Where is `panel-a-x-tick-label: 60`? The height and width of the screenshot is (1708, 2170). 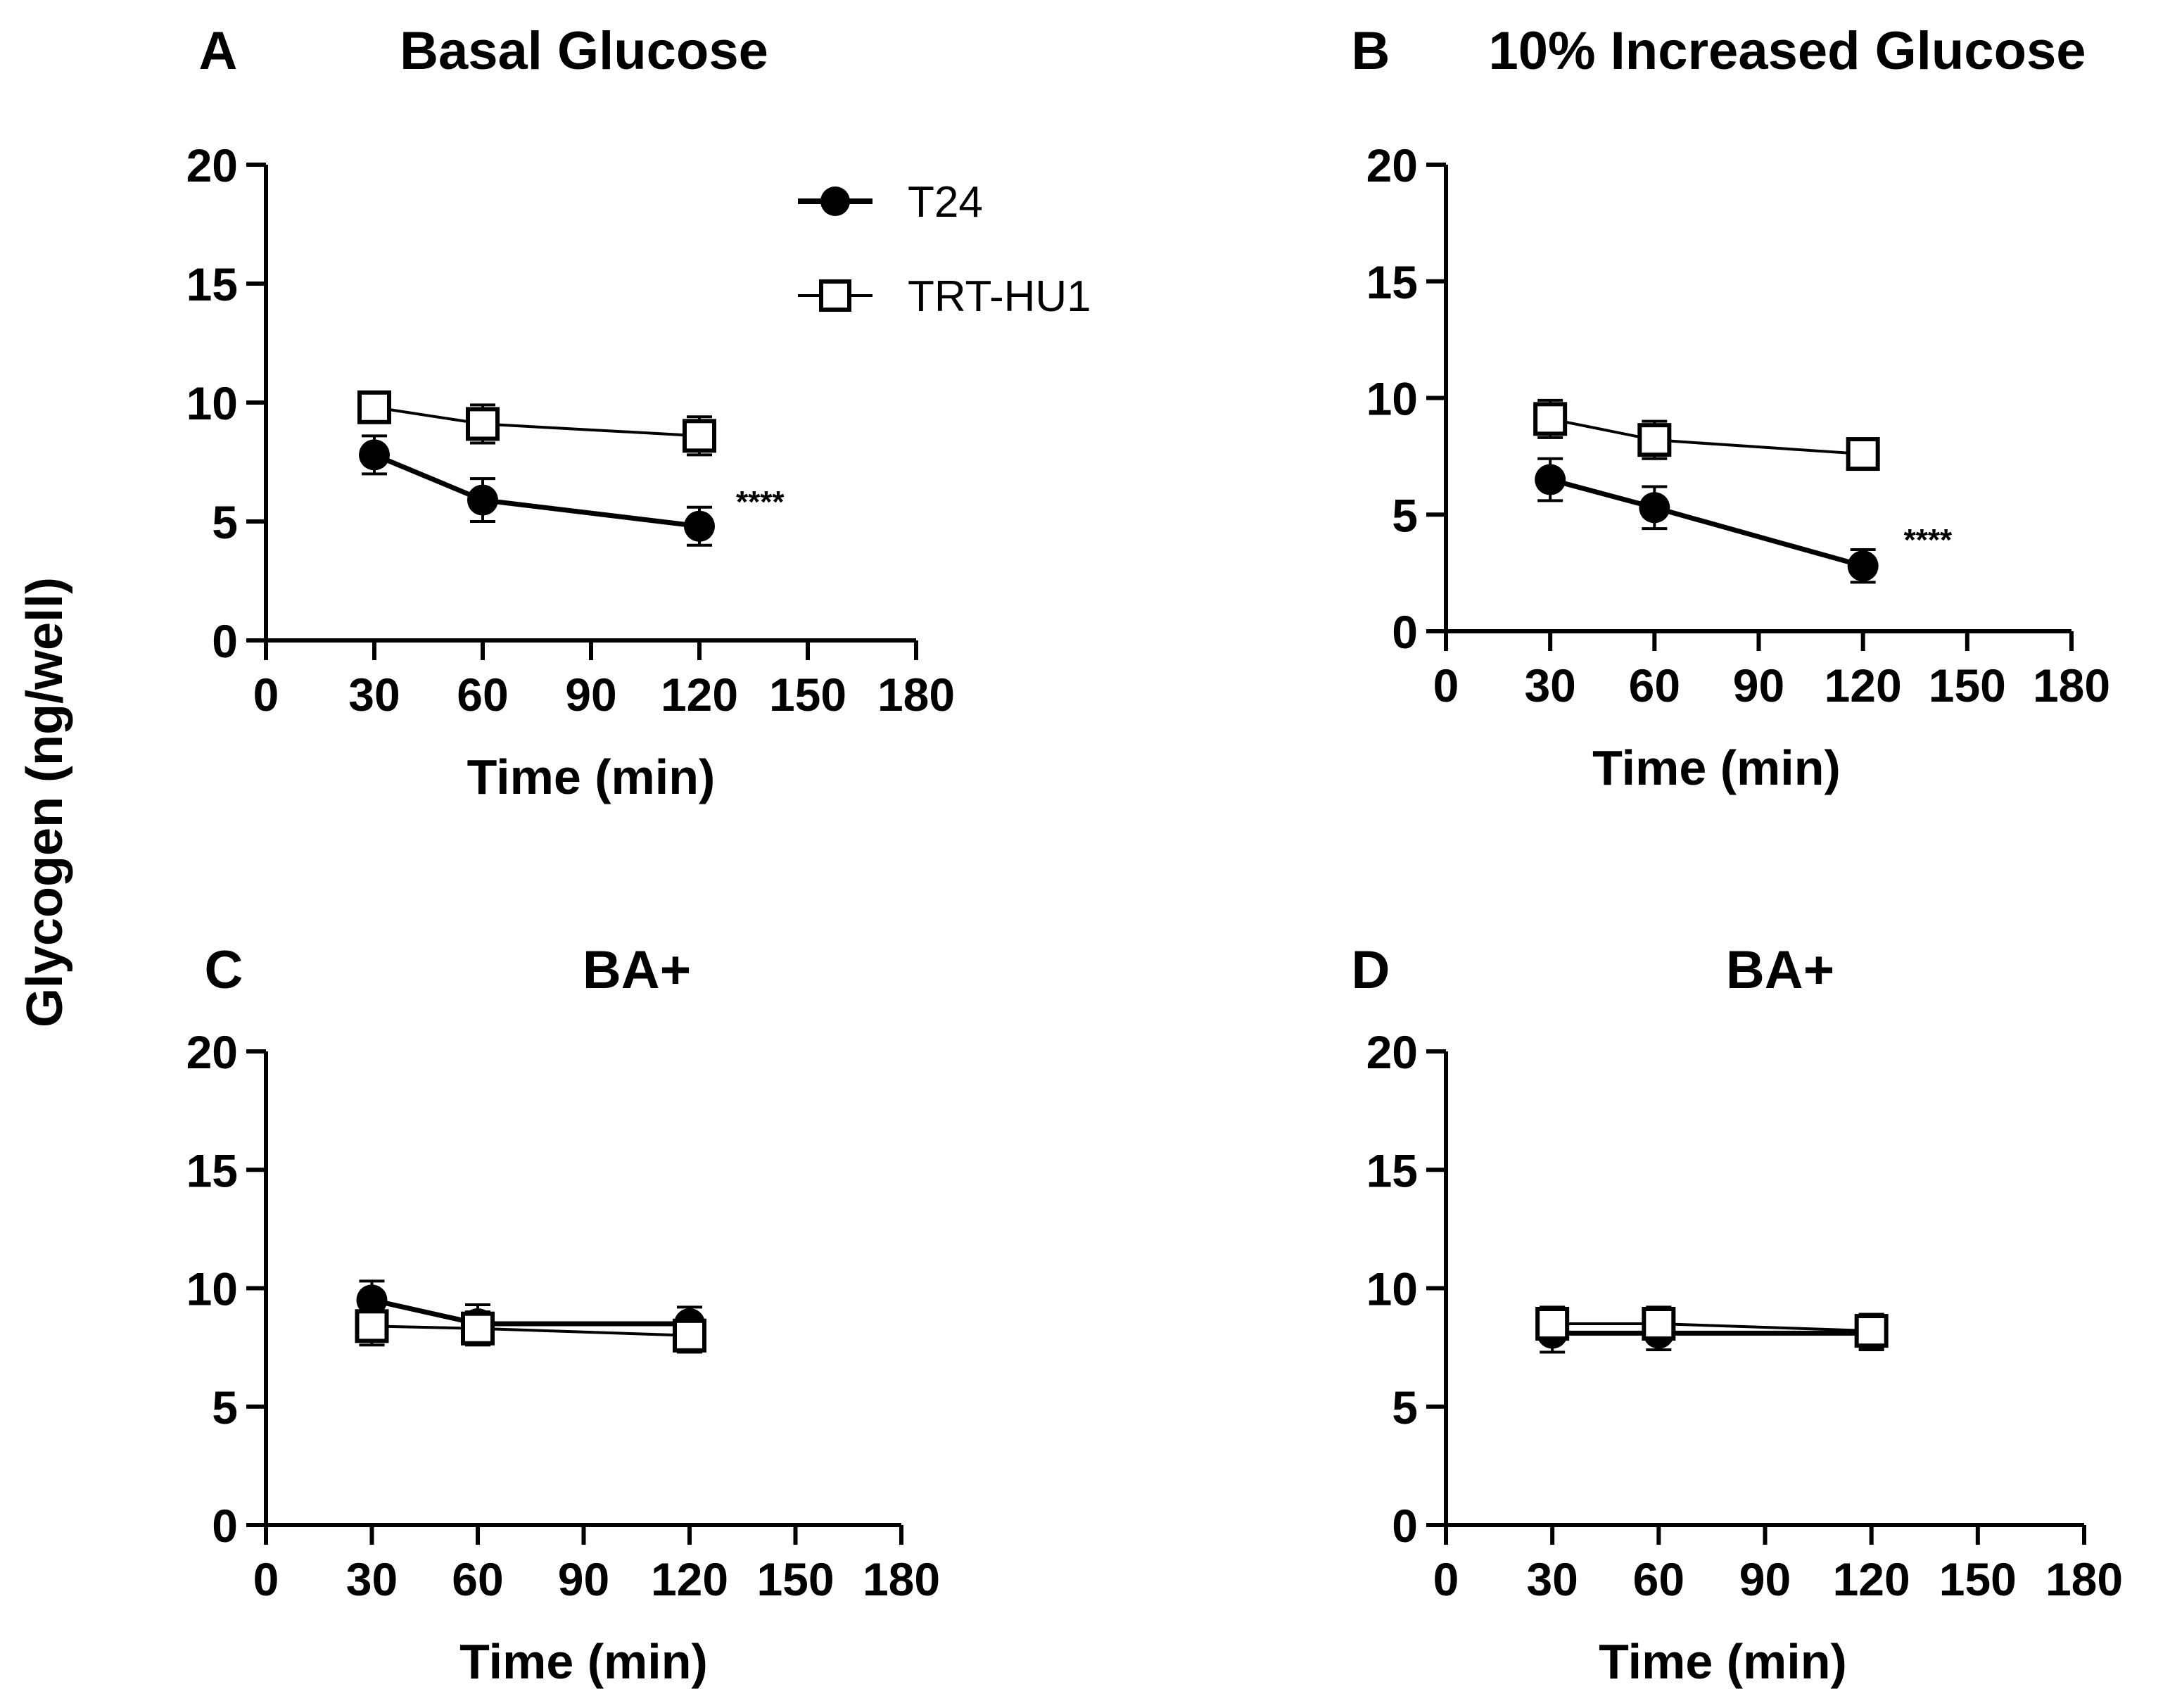
panel-a-x-tick-label: 60 is located at coordinates (483, 695).